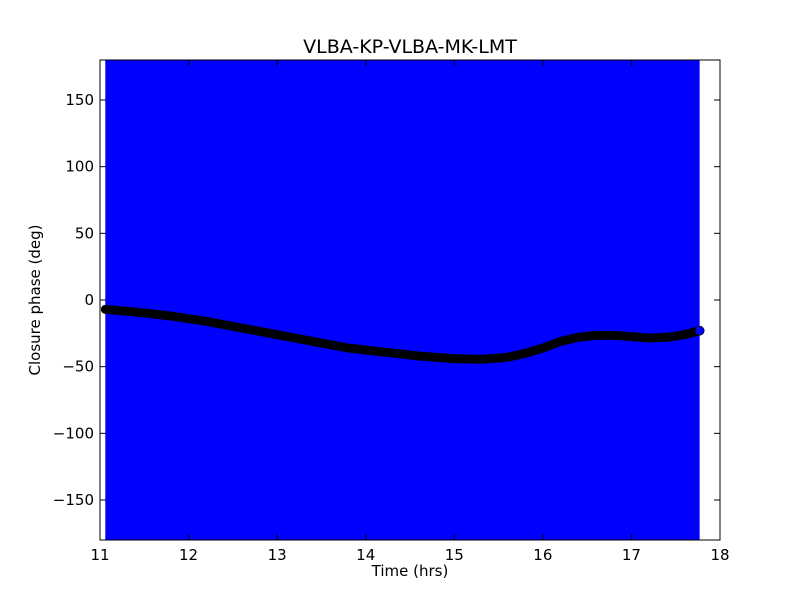 The image size is (800, 600). Describe the element at coordinates (542, 555) in the screenshot. I see `x-tick-label: 16` at that location.